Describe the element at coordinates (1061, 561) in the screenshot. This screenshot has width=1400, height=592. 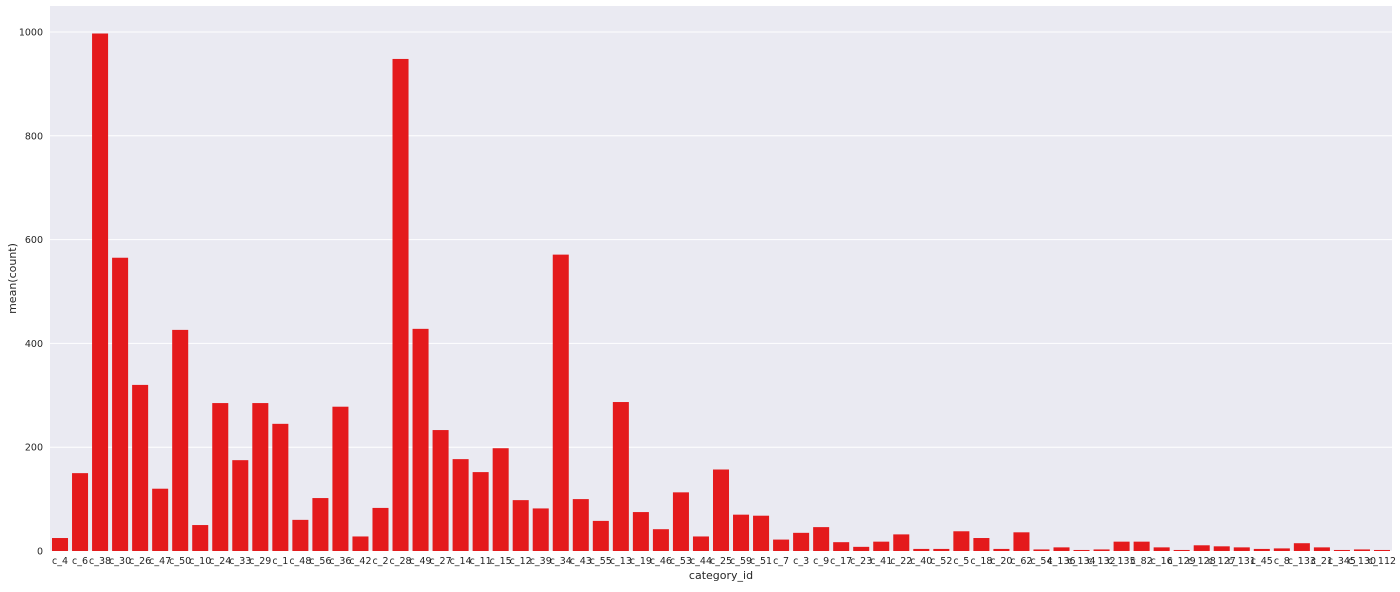
I see `x-tick-label: c_136` at that location.